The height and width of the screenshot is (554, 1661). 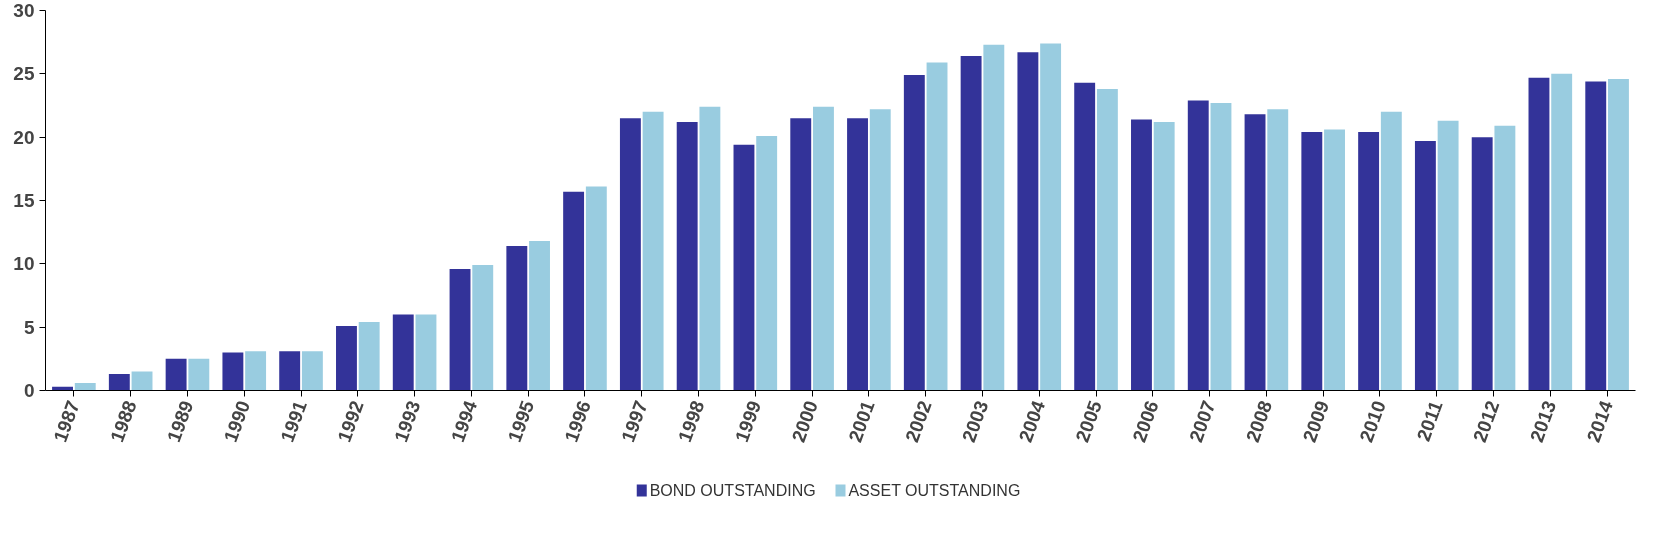 What do you see at coordinates (1316, 421) in the screenshot?
I see `x-tick-label: 2009` at bounding box center [1316, 421].